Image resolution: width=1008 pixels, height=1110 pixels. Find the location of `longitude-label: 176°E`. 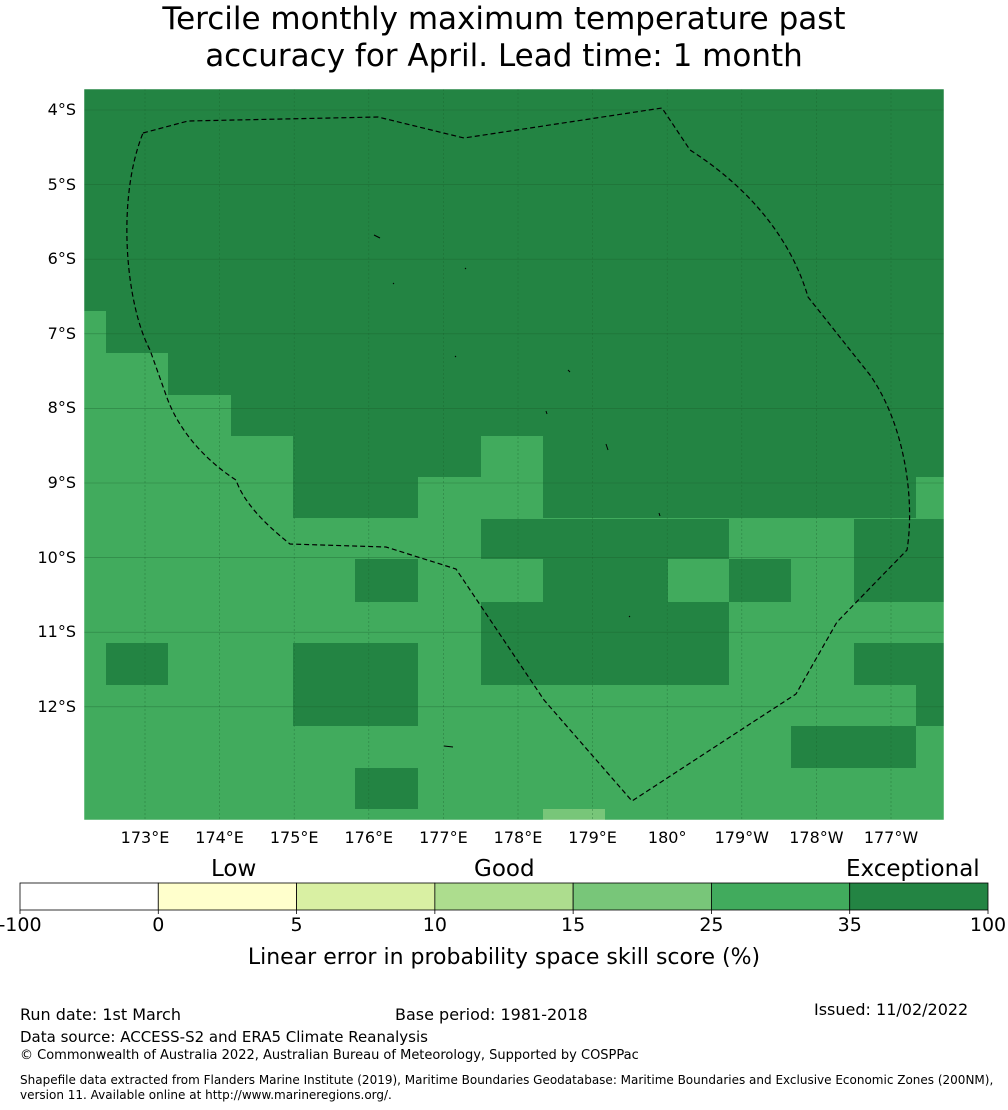

longitude-label: 176°E is located at coordinates (369, 837).